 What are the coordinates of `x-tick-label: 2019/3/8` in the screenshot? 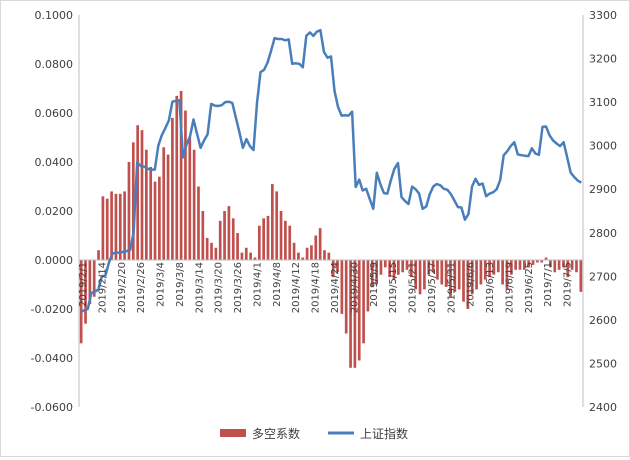 It's located at (180, 284).